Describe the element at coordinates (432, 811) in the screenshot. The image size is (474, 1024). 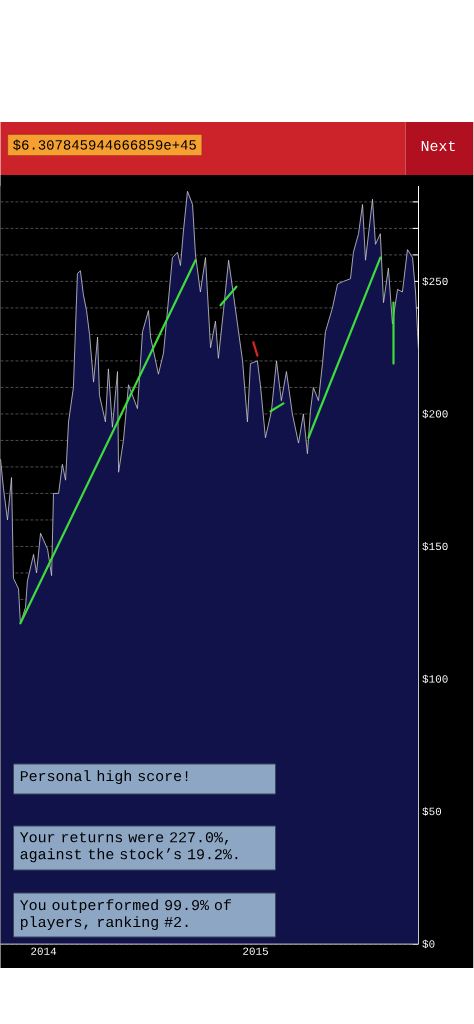
I see `y-tick-label: $50` at that location.